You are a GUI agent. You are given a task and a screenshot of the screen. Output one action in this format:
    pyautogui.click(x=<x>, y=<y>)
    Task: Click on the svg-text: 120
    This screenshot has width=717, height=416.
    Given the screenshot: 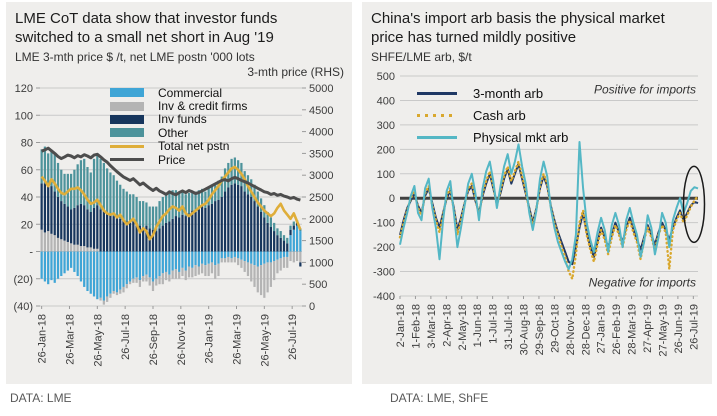 What is the action you would take?
    pyautogui.click(x=24, y=89)
    